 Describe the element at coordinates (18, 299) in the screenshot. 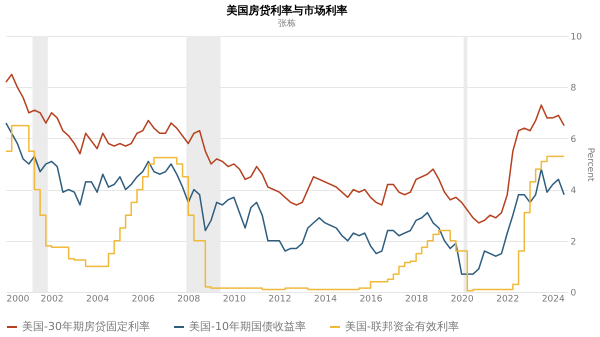

I see `x-tick-label: 2000` at that location.